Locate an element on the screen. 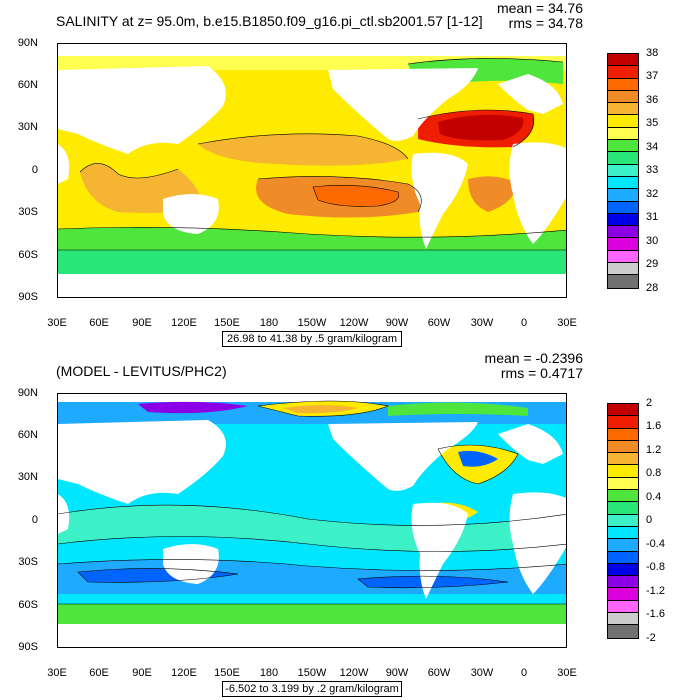 The image size is (700, 700). colorbar-label: 33 is located at coordinates (652, 170).